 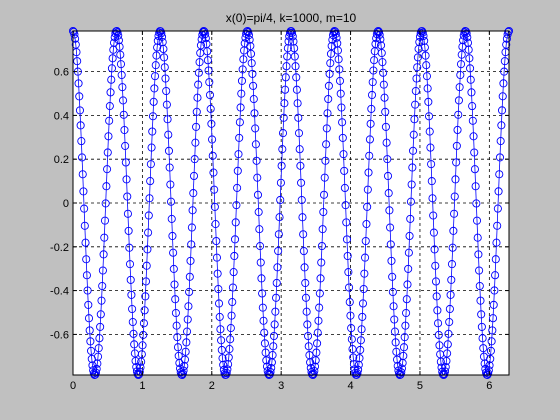 I want to click on y-tick-label: -0.2, so click(x=59, y=248).